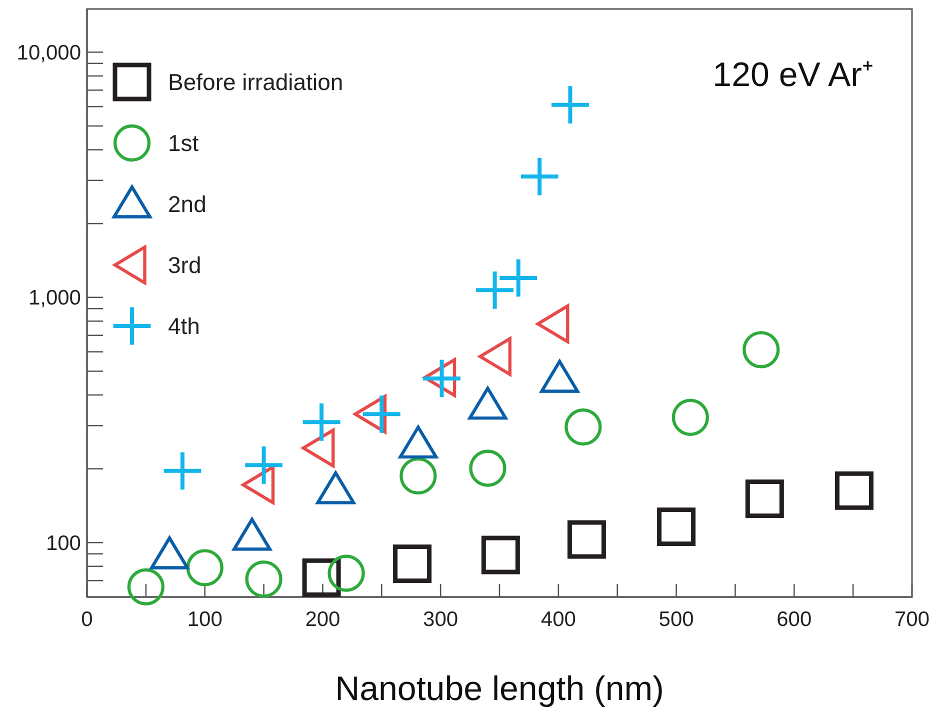 The image size is (929, 710). I want to click on x-tick-label: 500, so click(676, 619).